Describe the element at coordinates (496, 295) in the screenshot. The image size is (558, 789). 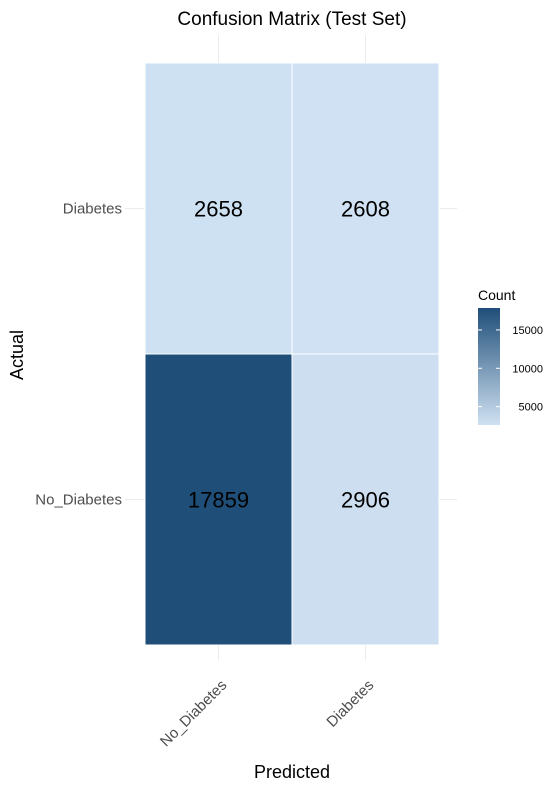
I see `legend-title: Count` at that location.